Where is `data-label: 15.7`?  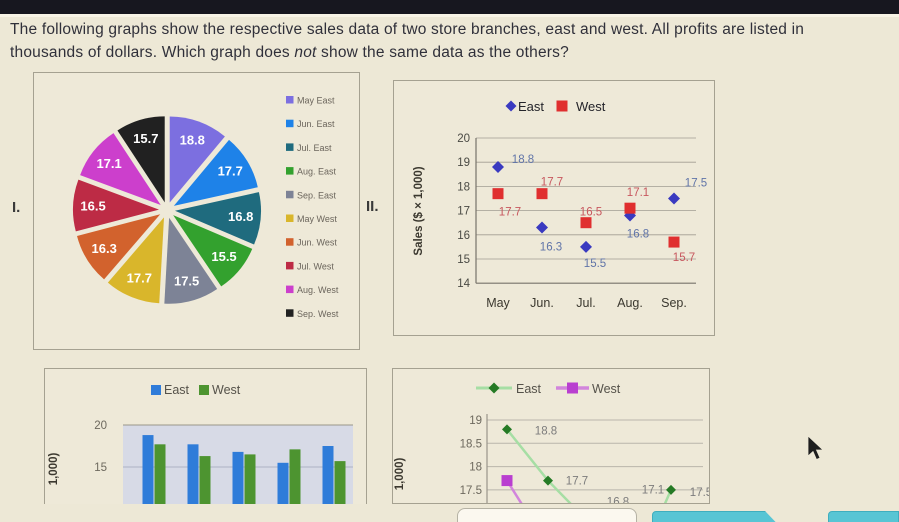
data-label: 15.7 is located at coordinates (684, 258).